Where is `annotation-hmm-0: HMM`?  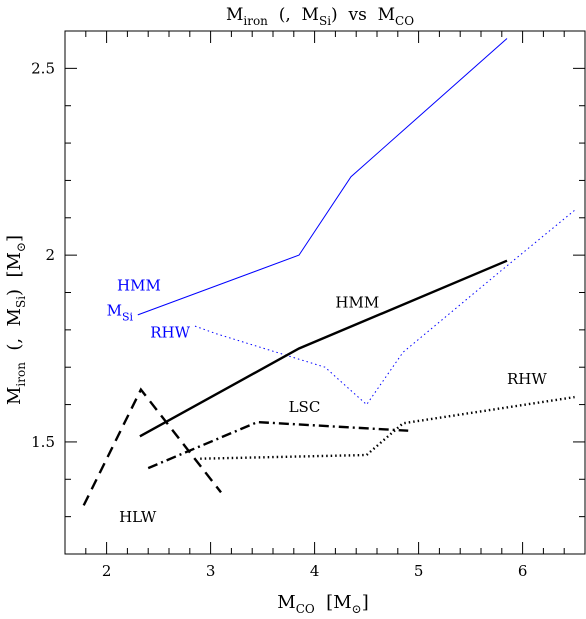 annotation-hmm-0: HMM is located at coordinates (139, 286).